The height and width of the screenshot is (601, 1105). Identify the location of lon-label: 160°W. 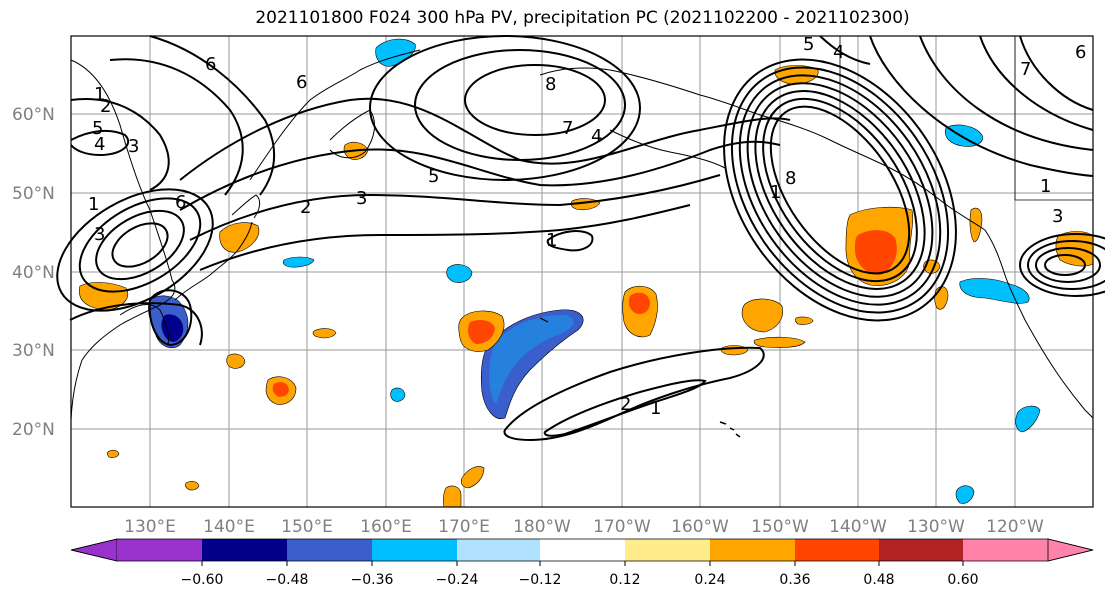
(700, 527).